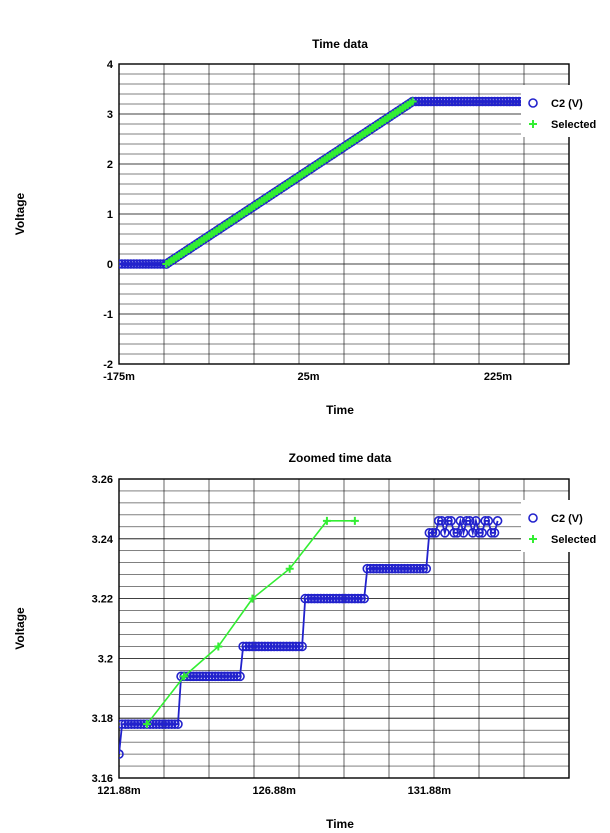 The height and width of the screenshot is (833, 610). I want to click on x-tick-label: 121.88m, so click(119, 791).